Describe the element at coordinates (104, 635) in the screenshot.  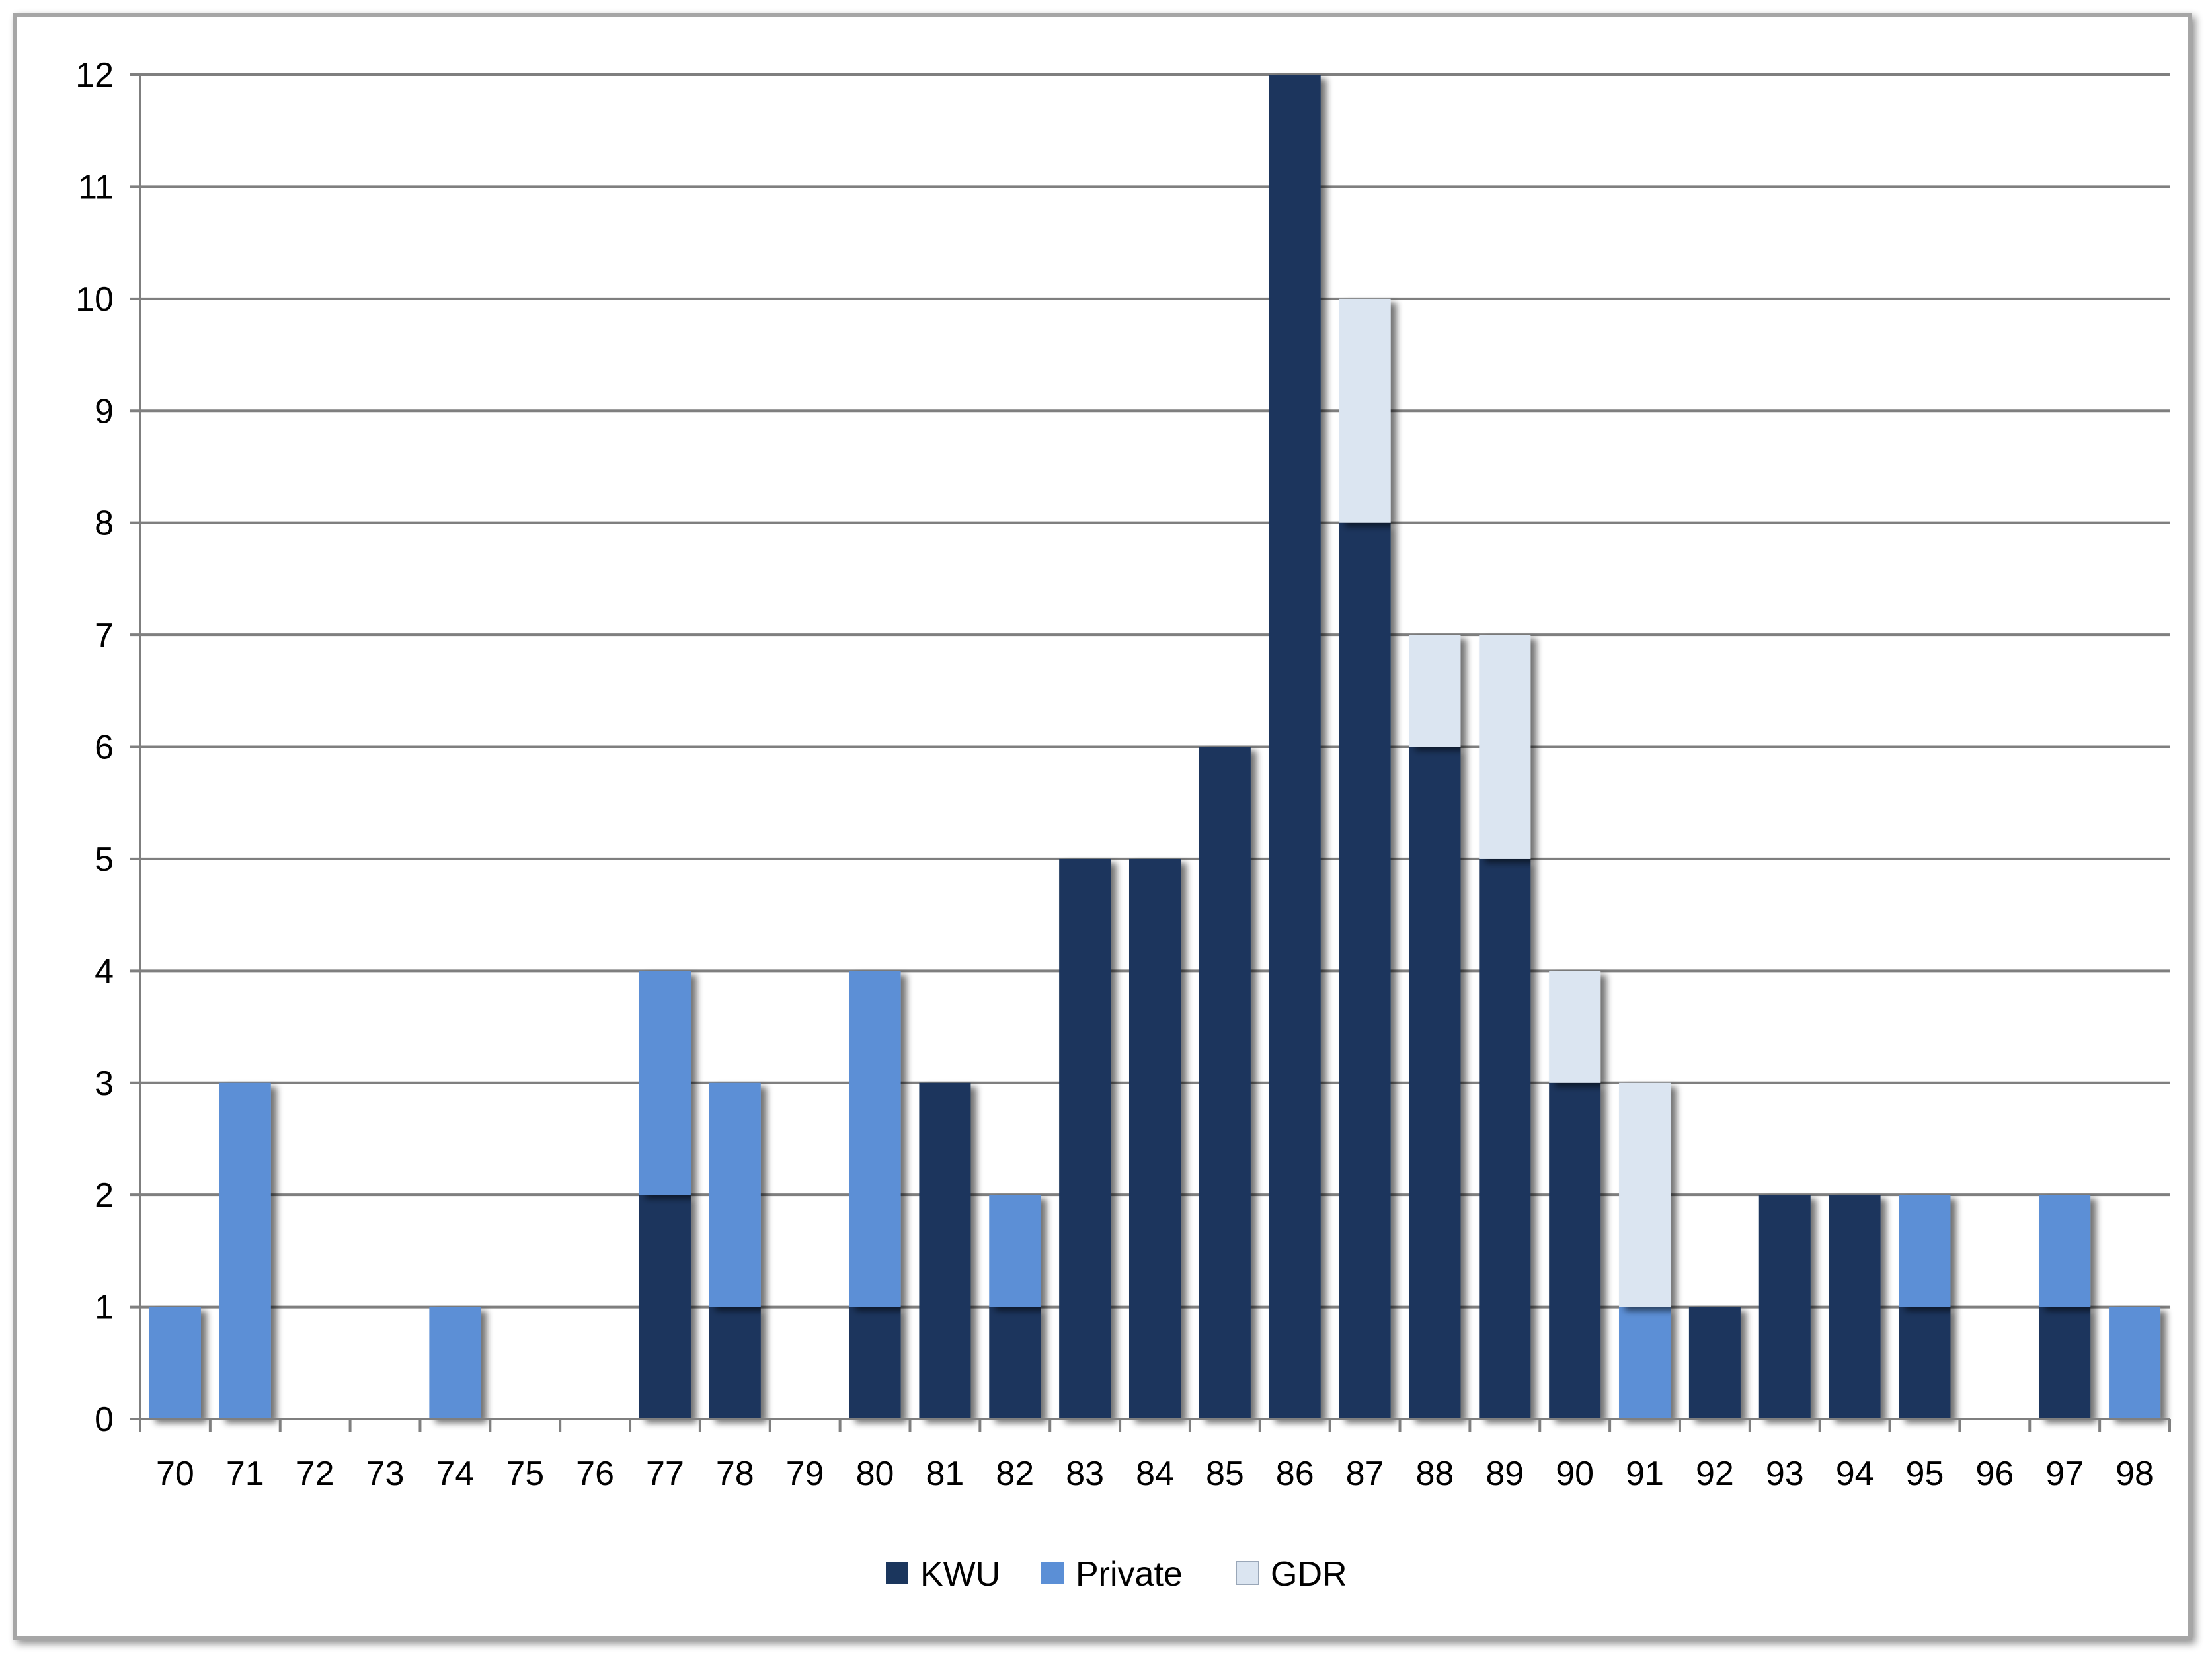
I see `y-tick-label: 7` at that location.